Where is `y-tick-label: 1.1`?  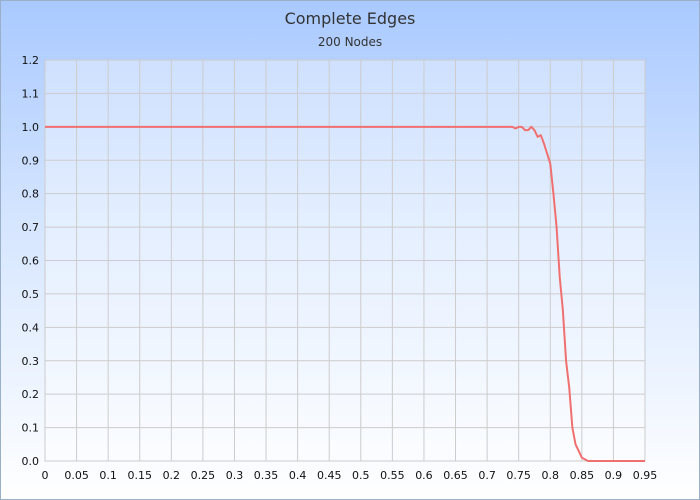
y-tick-label: 1.1 is located at coordinates (31, 93).